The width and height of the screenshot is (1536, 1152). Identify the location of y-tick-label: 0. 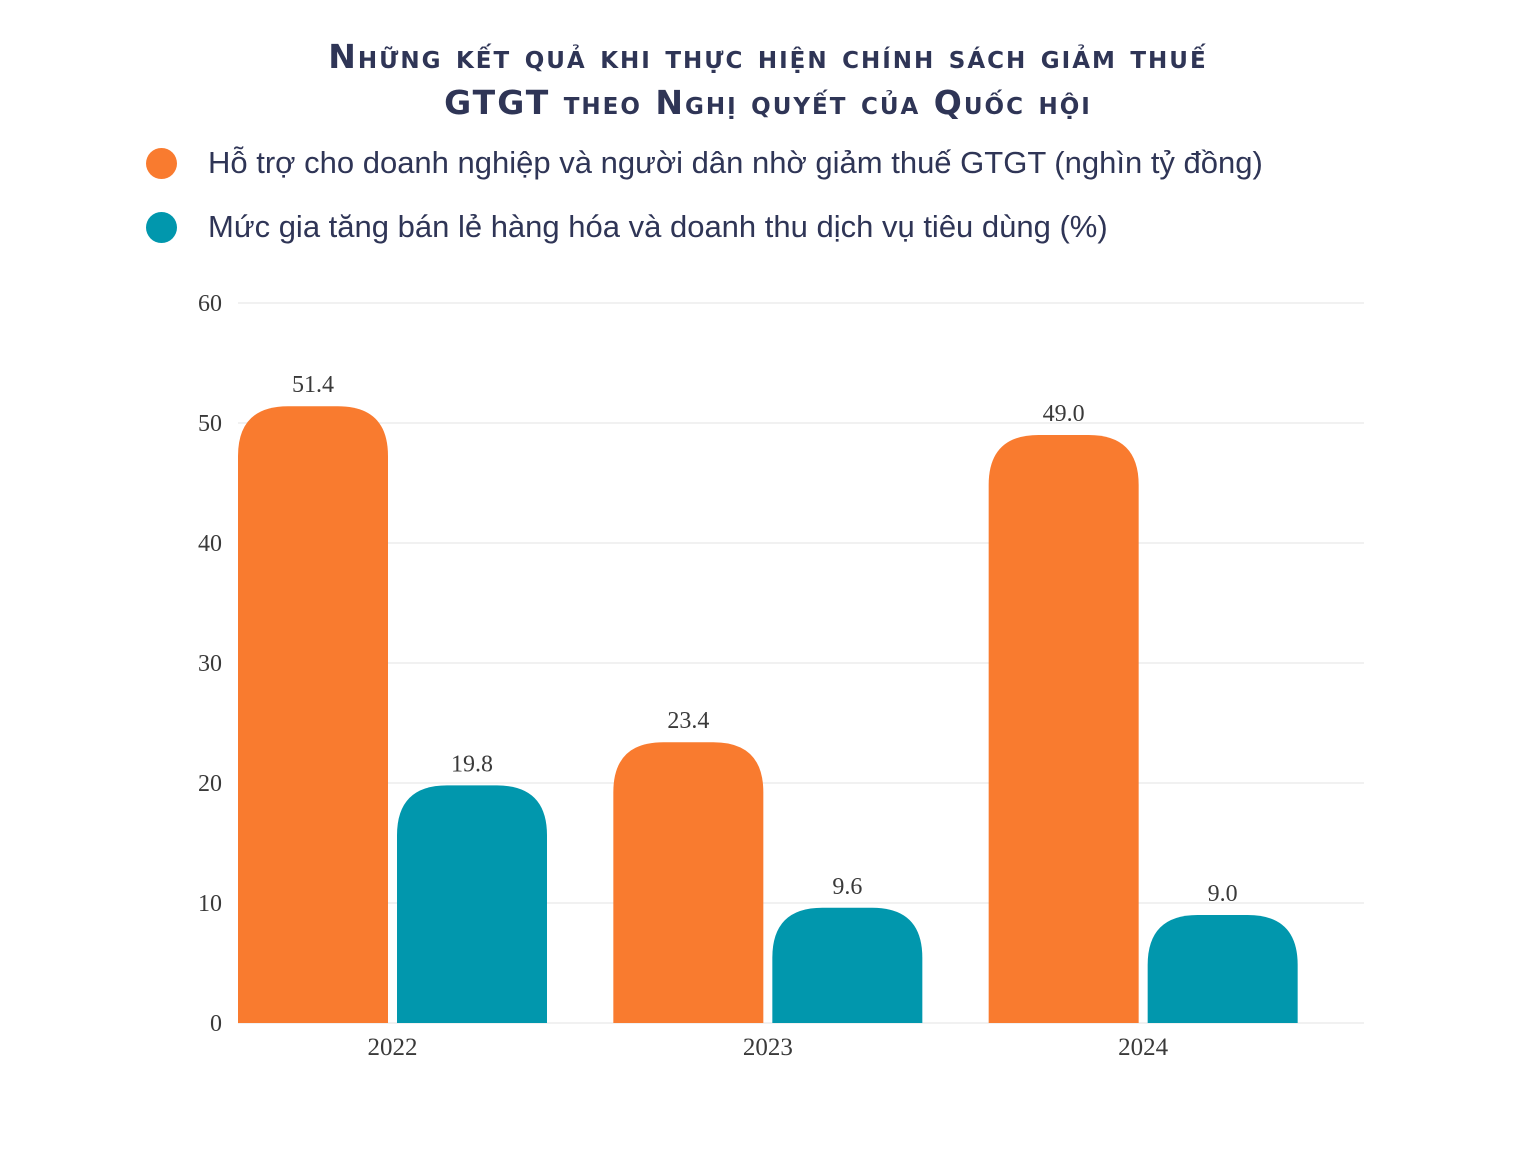
(216, 1024).